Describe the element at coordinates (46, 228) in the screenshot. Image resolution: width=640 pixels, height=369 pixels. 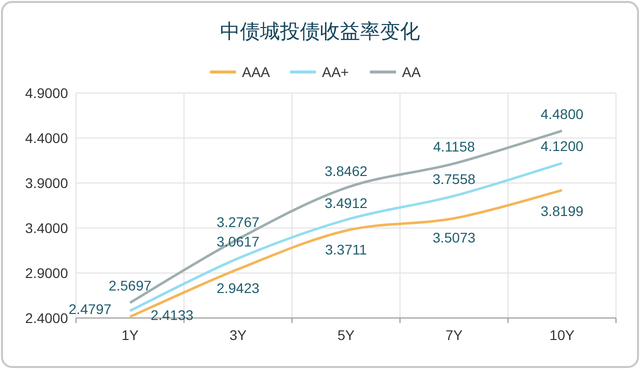
I see `y-tick-label: 3.4000` at that location.